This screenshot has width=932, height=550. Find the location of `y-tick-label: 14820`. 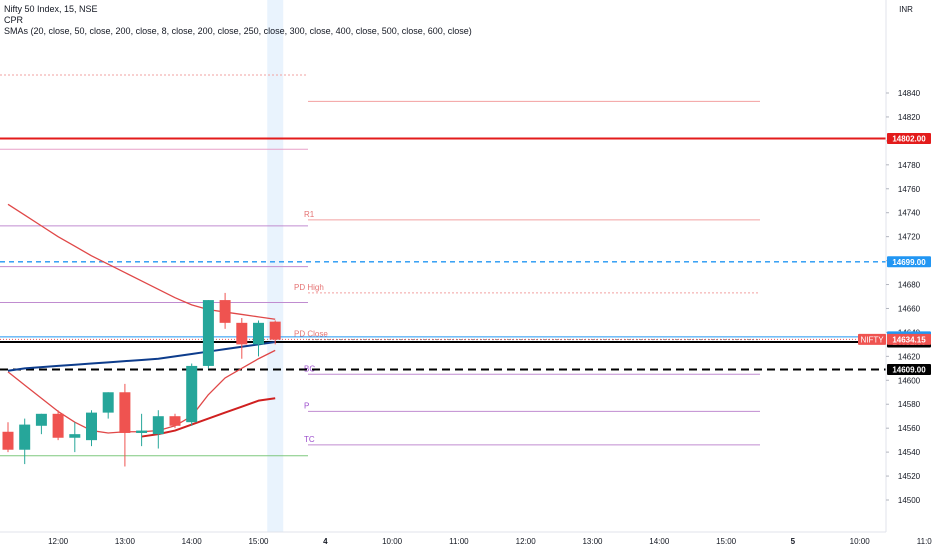

y-tick-label: 14820 is located at coordinates (909, 117).